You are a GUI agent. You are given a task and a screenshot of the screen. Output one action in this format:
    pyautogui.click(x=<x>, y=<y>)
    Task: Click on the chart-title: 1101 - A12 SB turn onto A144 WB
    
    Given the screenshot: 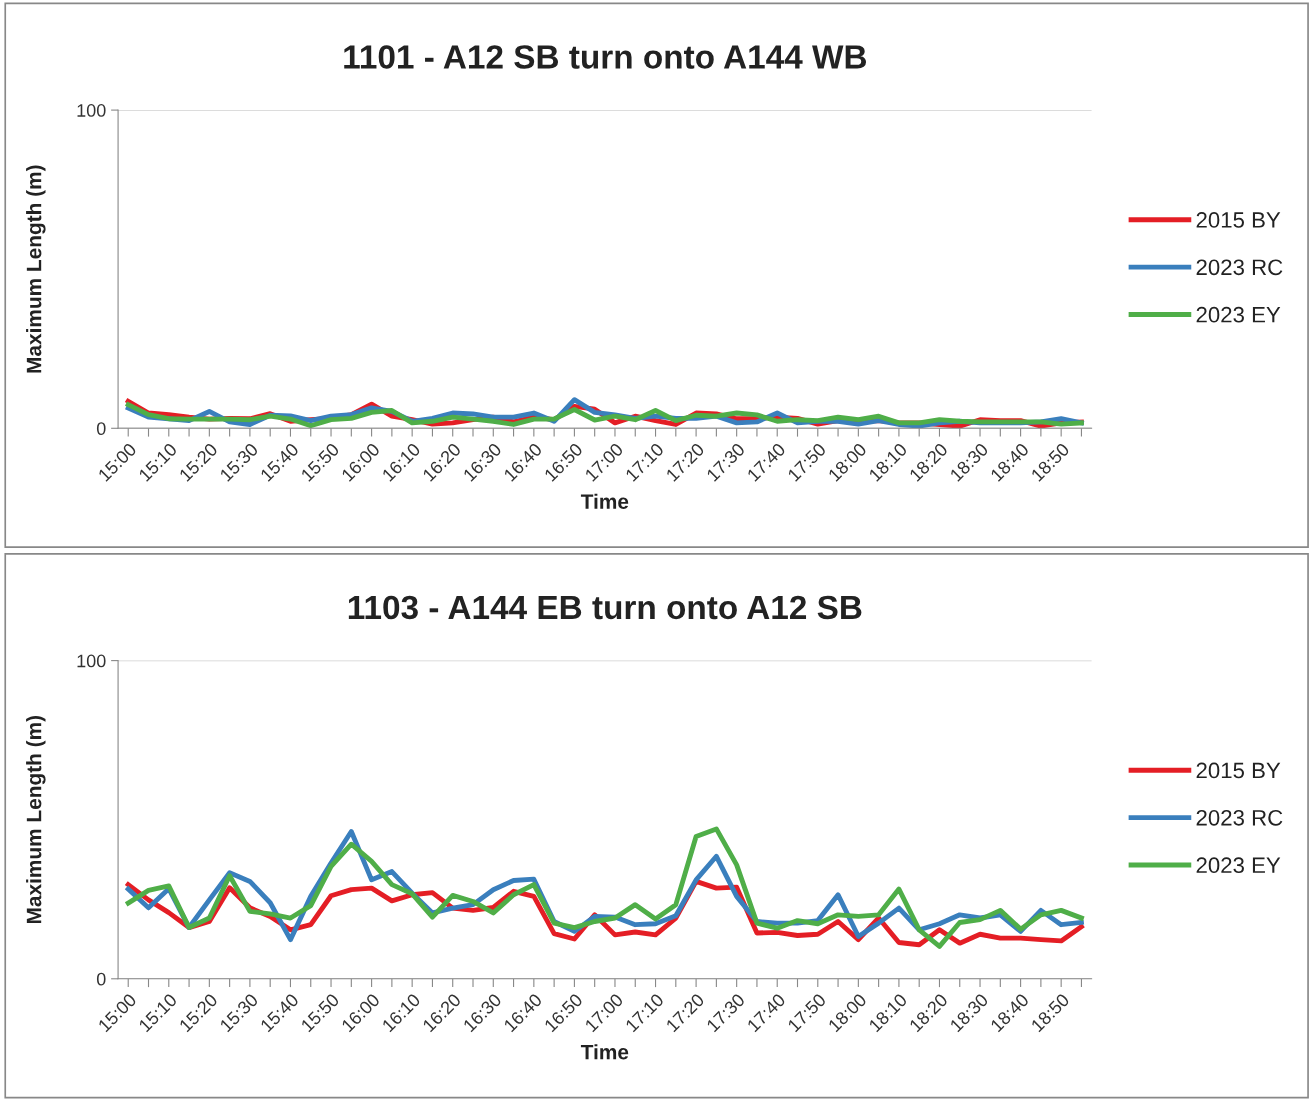 What is the action you would take?
    pyautogui.click(x=605, y=57)
    